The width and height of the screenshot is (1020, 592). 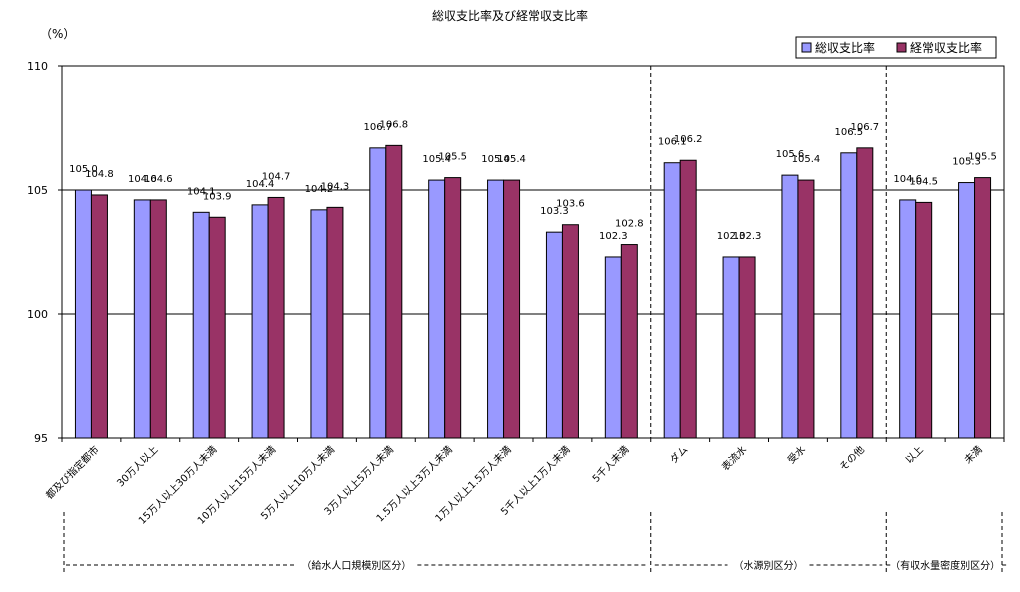 I want to click on x-tick-label: 未満, so click(x=973, y=455).